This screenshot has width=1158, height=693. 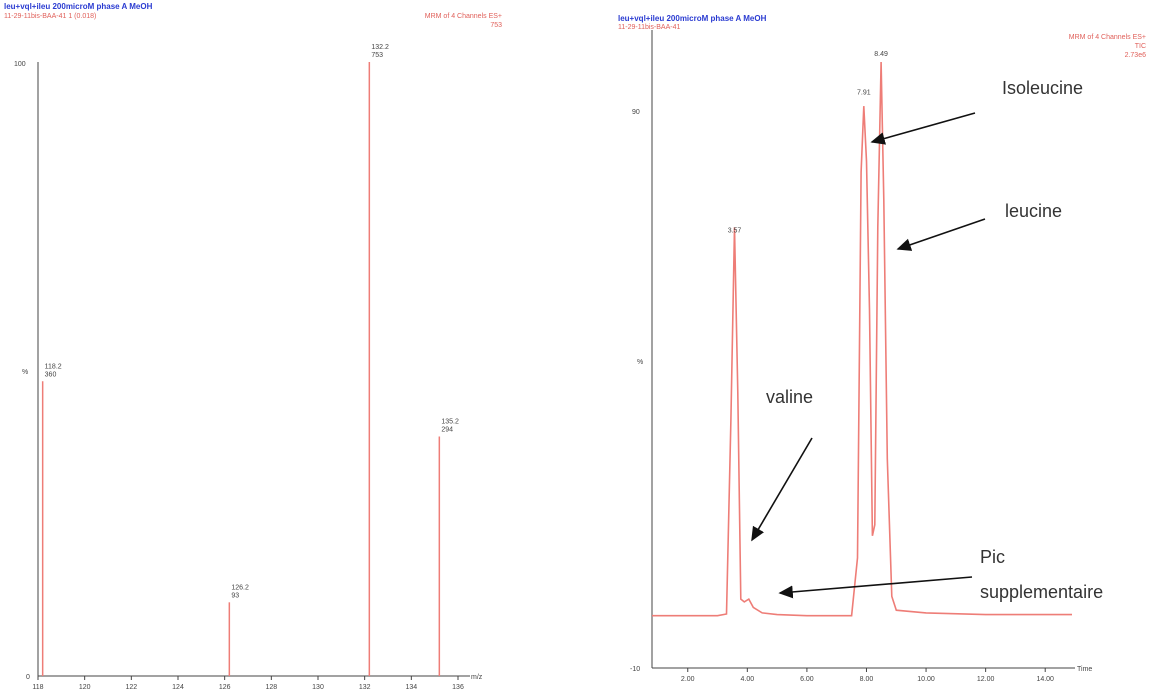 What do you see at coordinates (78, 6) in the screenshot?
I see `spectrum-title: leu+vql+ileu 200microM phase A MeOH` at bounding box center [78, 6].